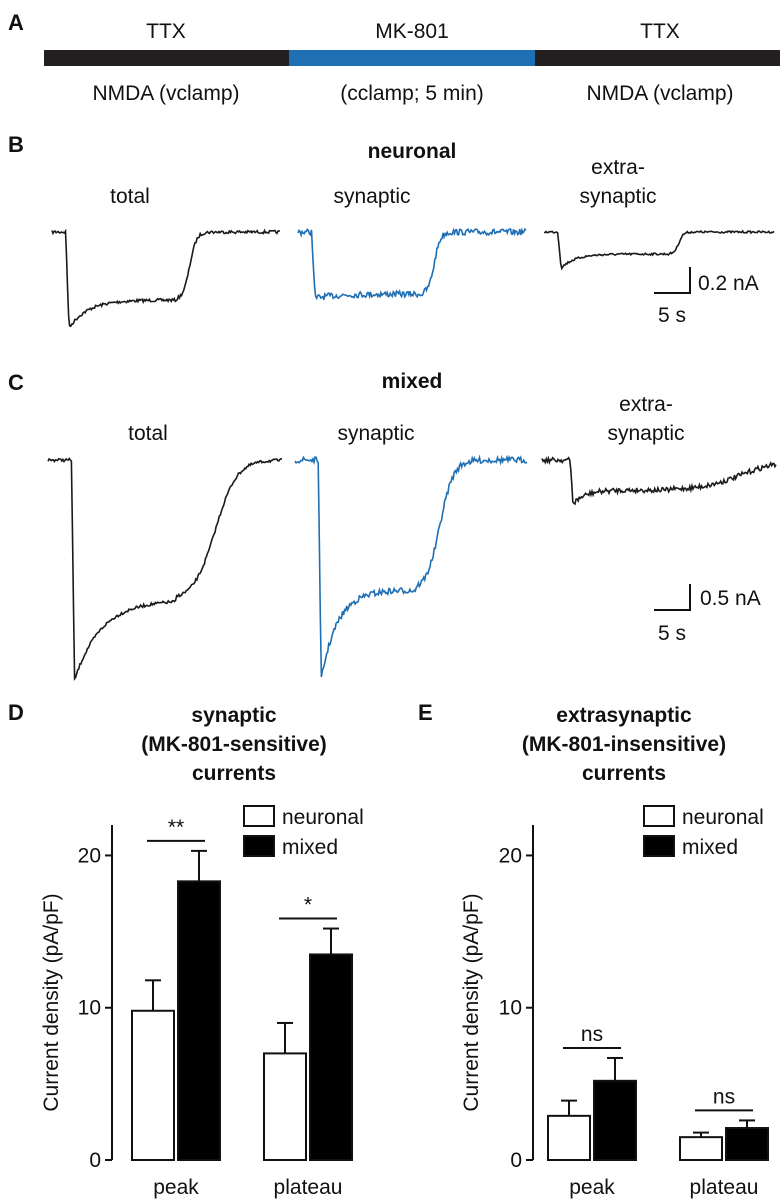 Image resolution: width=784 pixels, height=1200 pixels. Describe the element at coordinates (710, 847) in the screenshot. I see `panel-e-legend-label-mixed: mixed` at that location.